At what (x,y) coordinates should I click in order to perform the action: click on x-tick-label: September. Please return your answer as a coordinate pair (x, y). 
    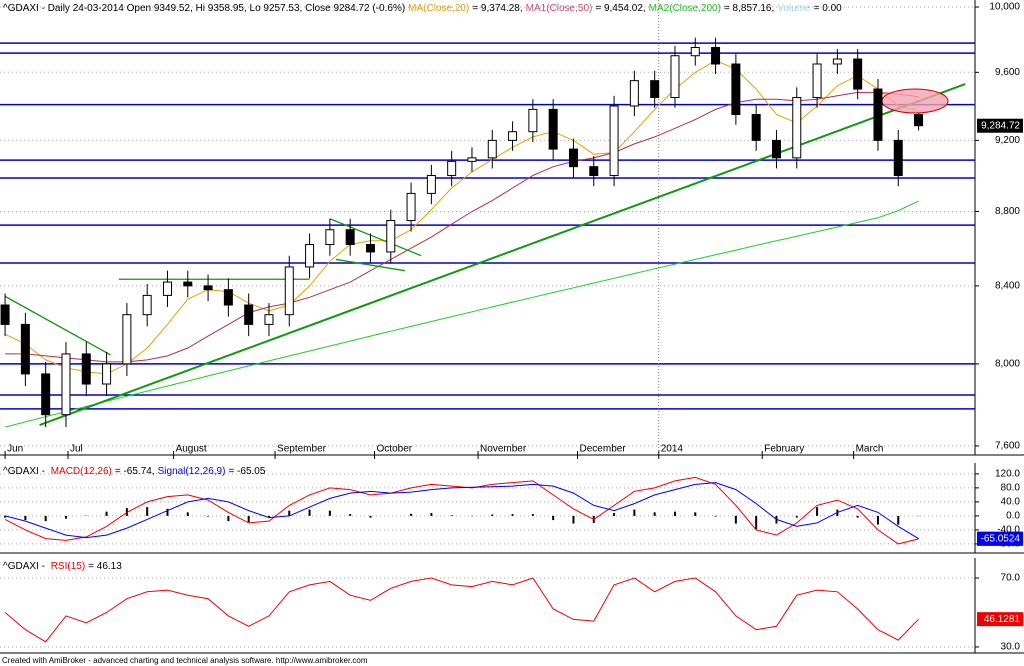
    Looking at the image, I should click on (302, 449).